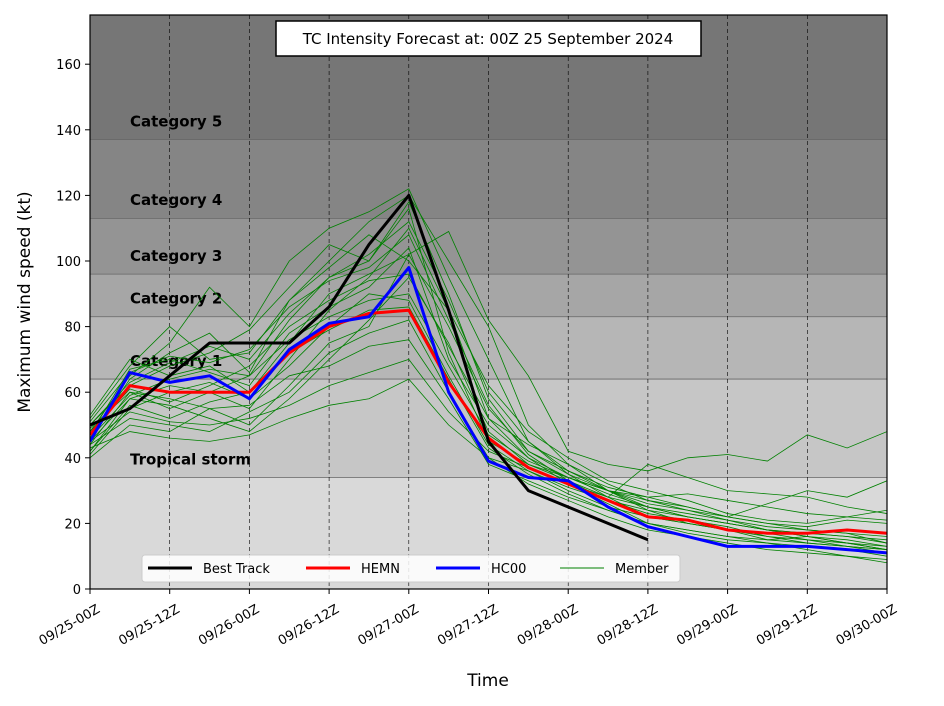 The image size is (944, 706). Describe the element at coordinates (176, 256) in the screenshot. I see `band-label: Category 3` at that location.